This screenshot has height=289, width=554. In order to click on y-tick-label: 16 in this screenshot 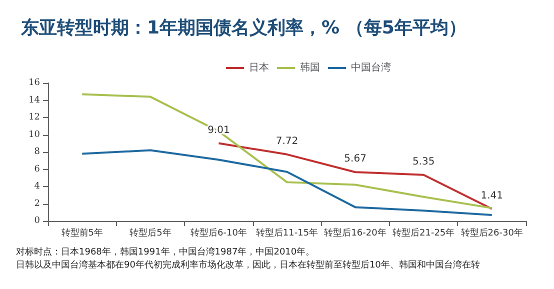, I will do `click(34, 83)`.